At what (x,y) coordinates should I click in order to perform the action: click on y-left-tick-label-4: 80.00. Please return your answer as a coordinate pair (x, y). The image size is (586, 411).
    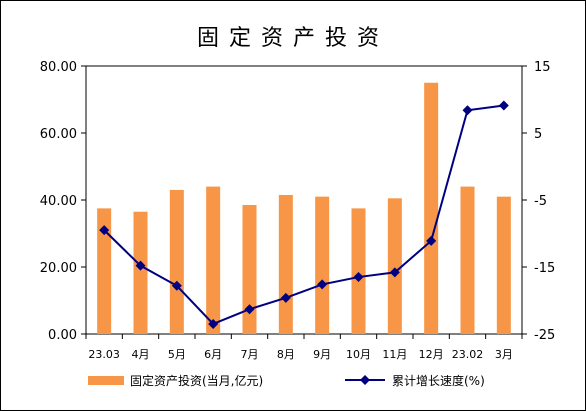
    Looking at the image, I should click on (58, 67).